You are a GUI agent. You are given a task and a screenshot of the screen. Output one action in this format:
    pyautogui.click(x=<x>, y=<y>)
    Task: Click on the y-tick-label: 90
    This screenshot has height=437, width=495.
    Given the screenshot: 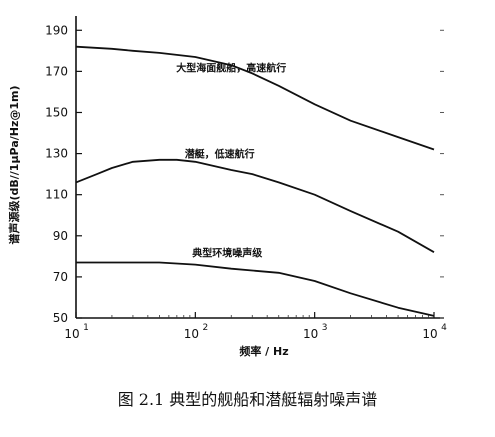 What is the action you would take?
    pyautogui.click(x=60, y=236)
    